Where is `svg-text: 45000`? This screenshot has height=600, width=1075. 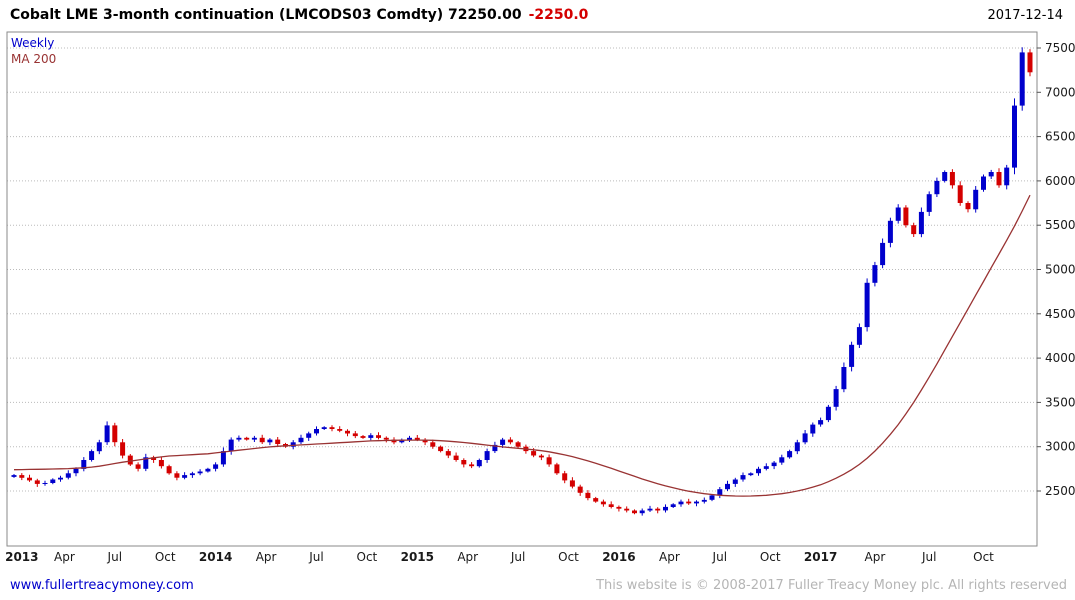 svg-text: 45000 is located at coordinates (1060, 314).